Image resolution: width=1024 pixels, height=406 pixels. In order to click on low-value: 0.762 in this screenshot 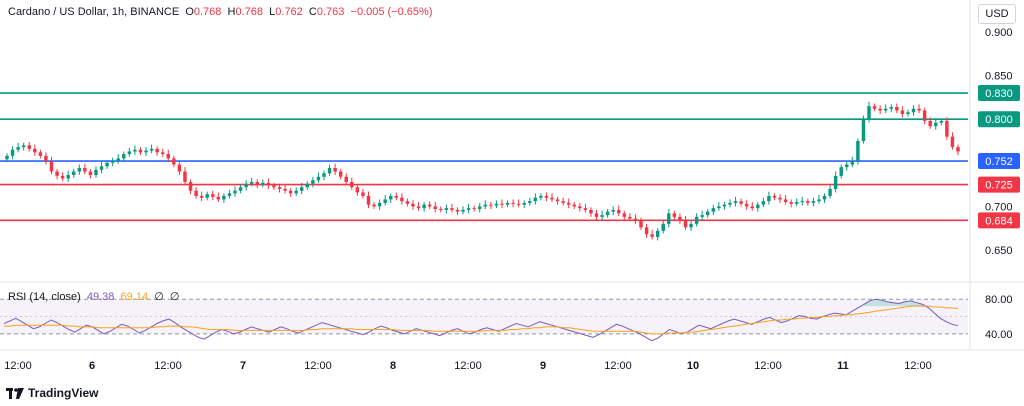, I will do `click(289, 12)`.